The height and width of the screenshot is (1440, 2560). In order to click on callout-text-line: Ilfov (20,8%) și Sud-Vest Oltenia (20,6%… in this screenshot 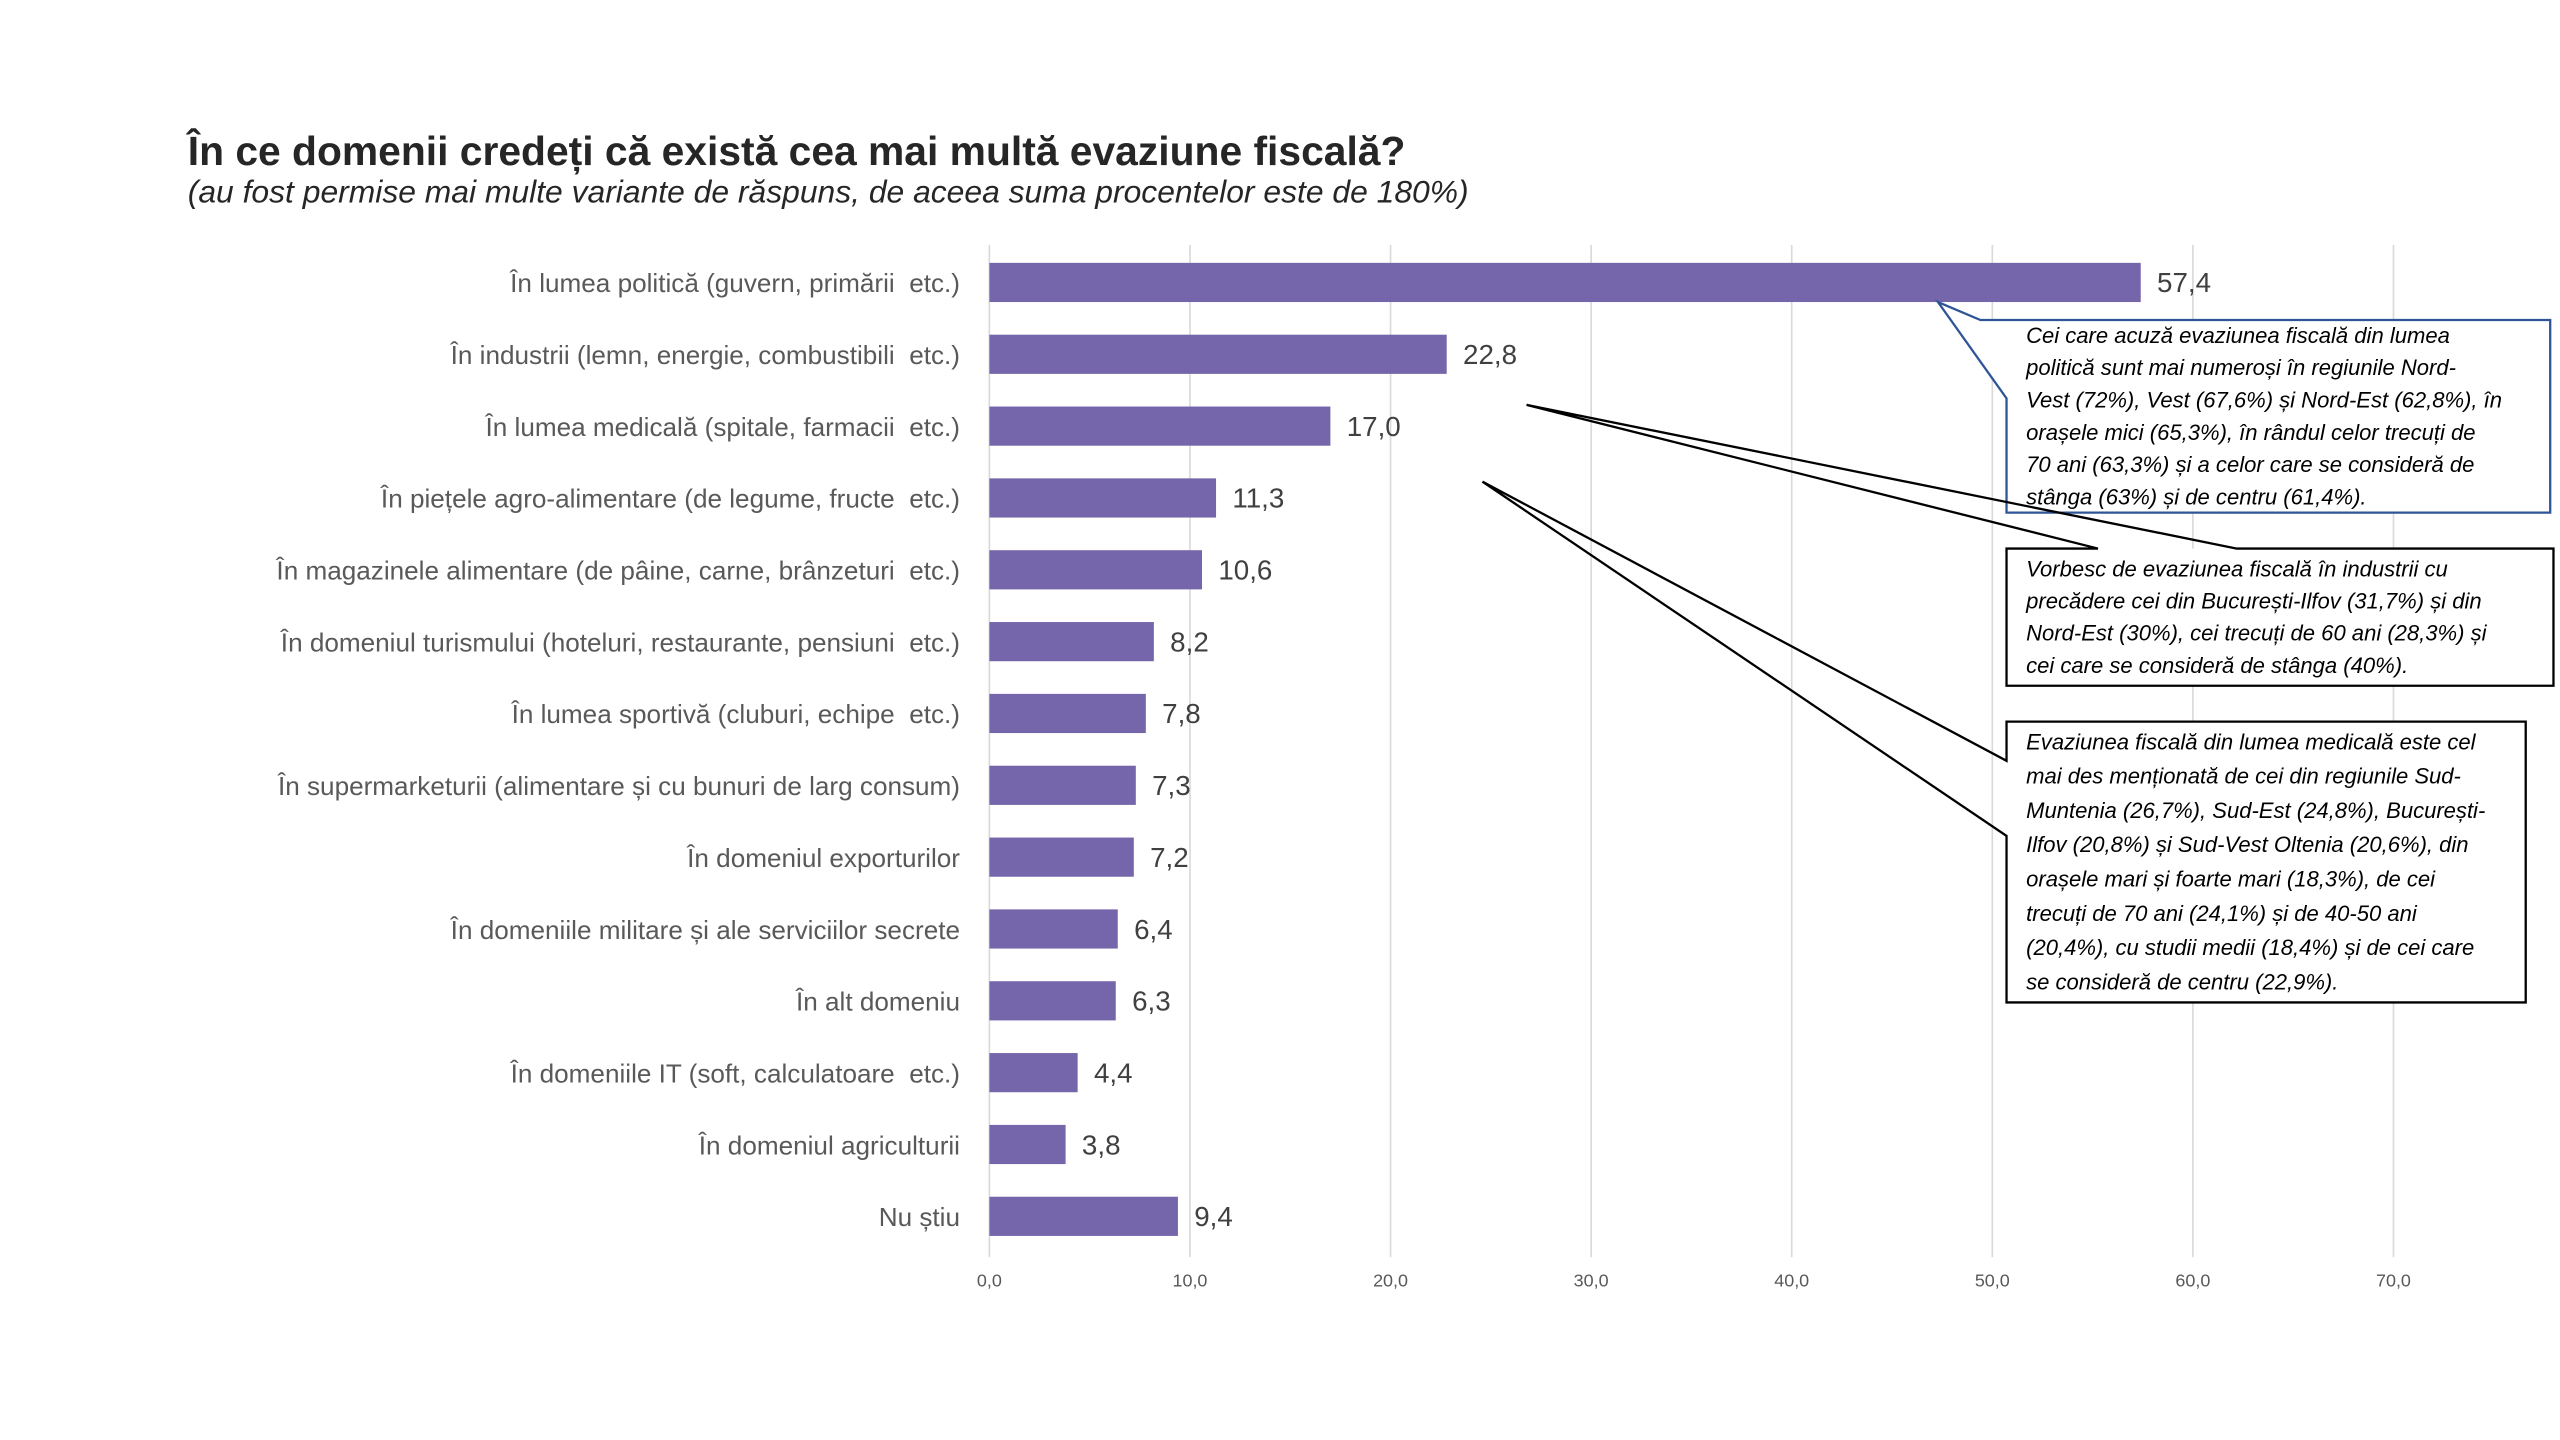, I will do `click(2247, 844)`.